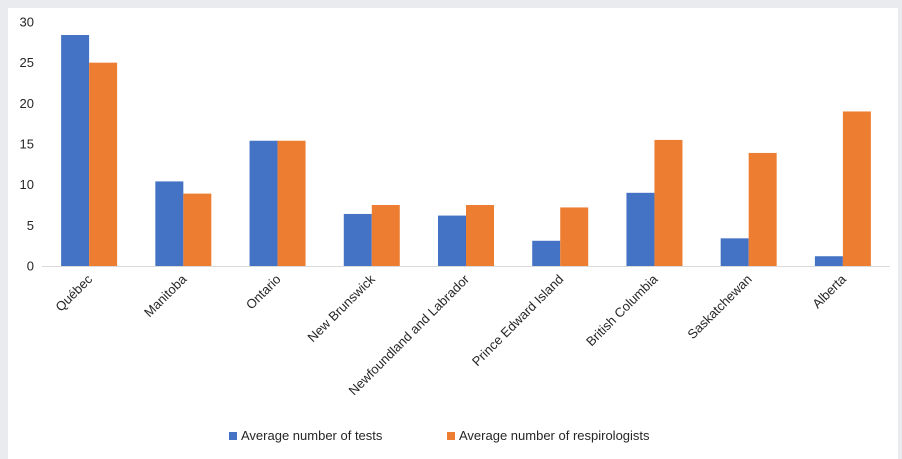  Describe the element at coordinates (451, 436) in the screenshot. I see `legend-swatch-respirologists` at that location.